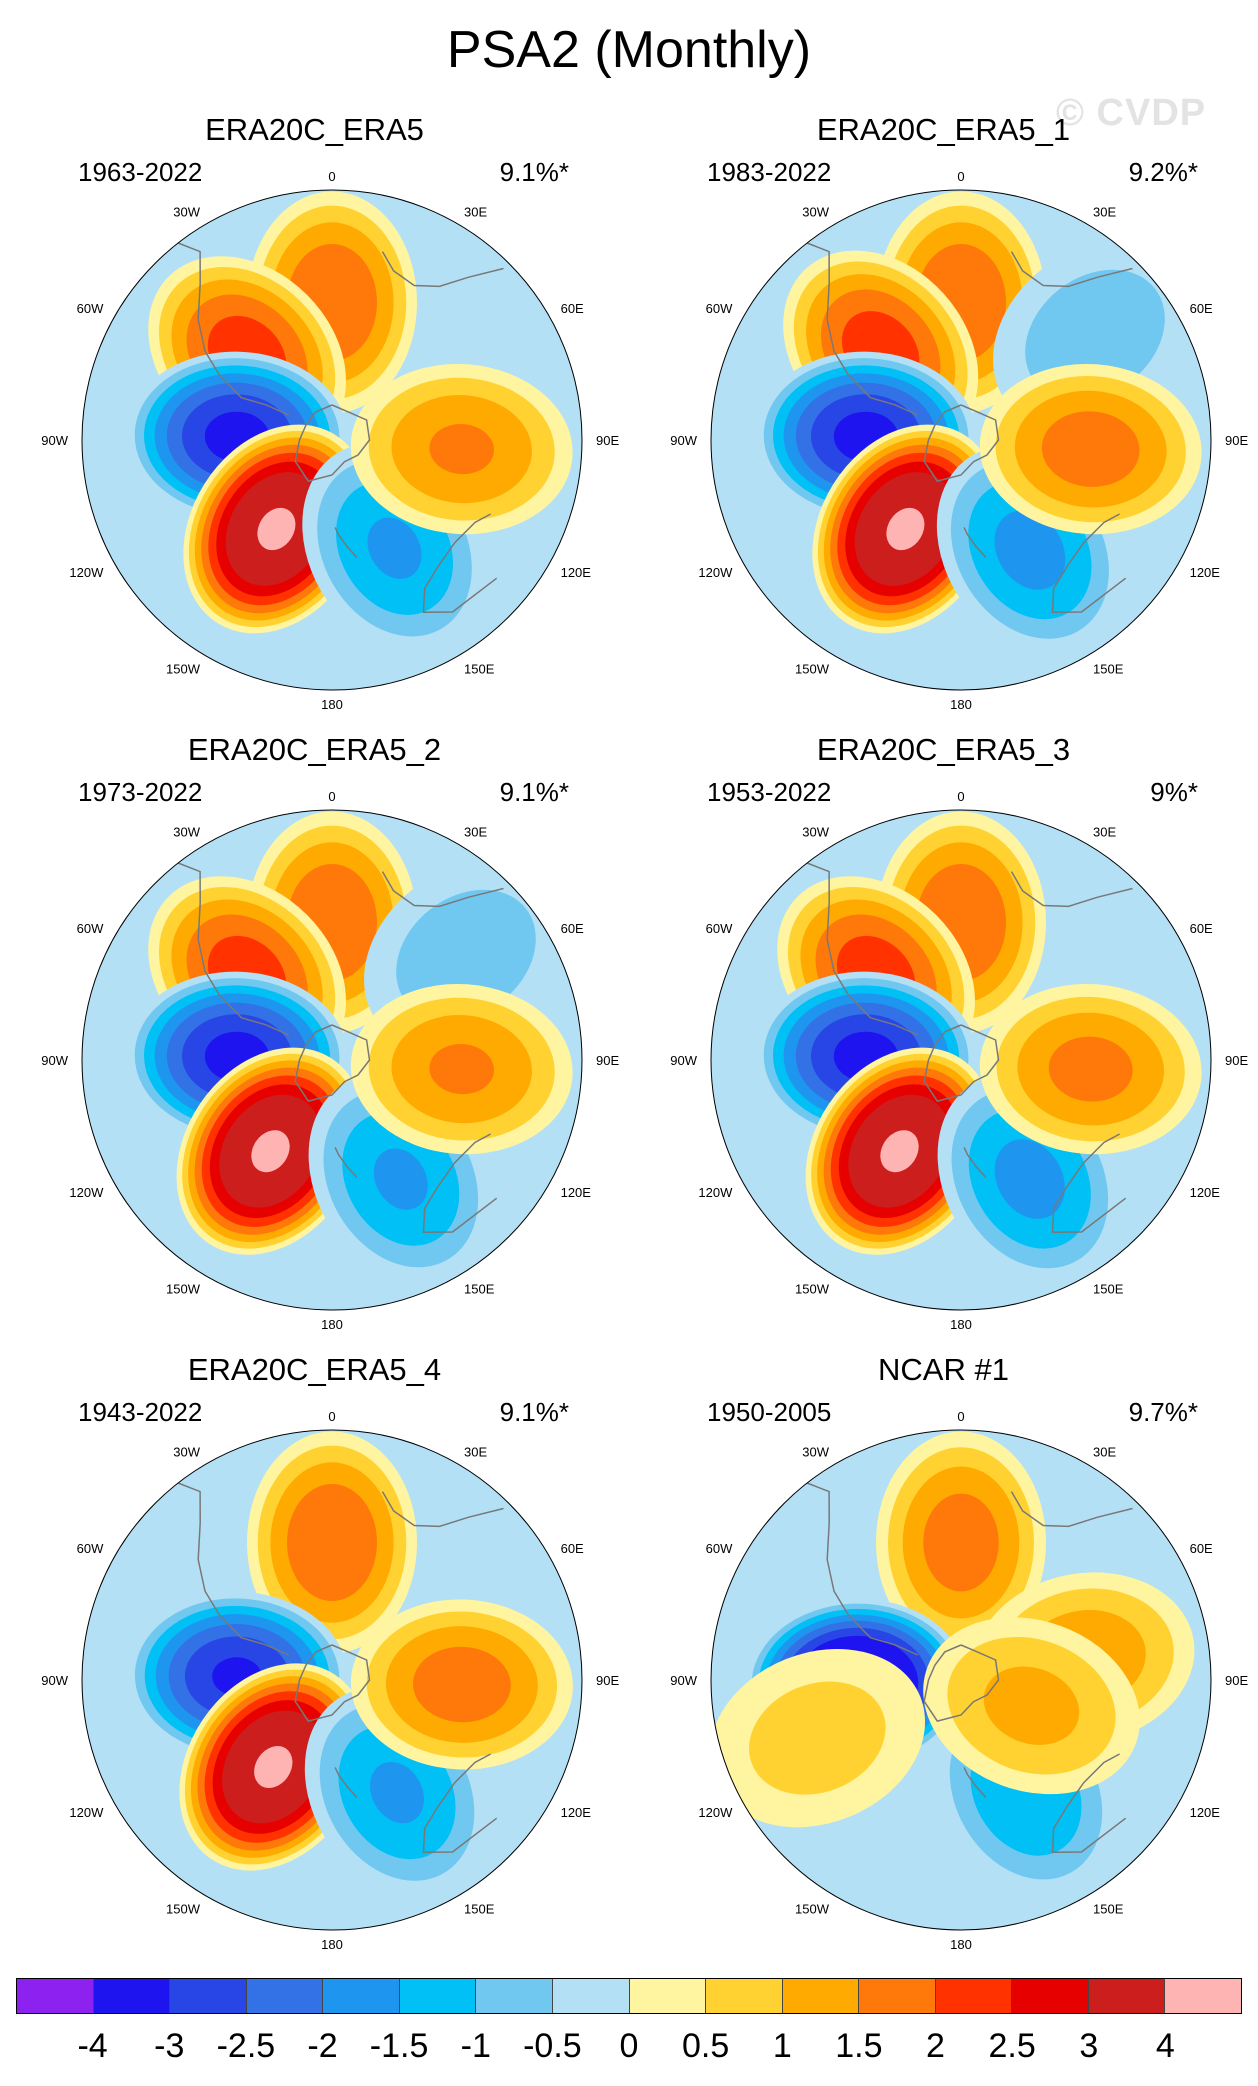  What do you see at coordinates (314, 749) in the screenshot?
I see `panel-title: ERA20C_ERA5_2` at bounding box center [314, 749].